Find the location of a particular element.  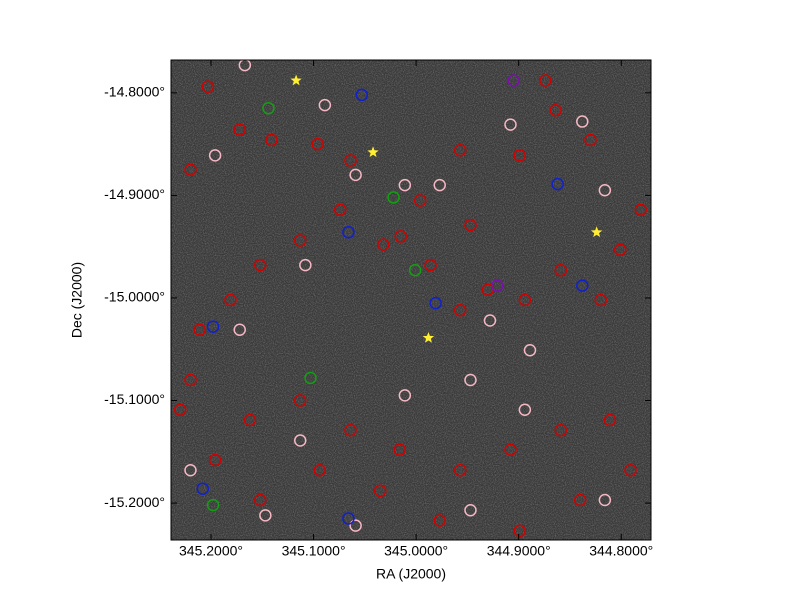

y-tick-label: -15.0000° is located at coordinates (134, 297).